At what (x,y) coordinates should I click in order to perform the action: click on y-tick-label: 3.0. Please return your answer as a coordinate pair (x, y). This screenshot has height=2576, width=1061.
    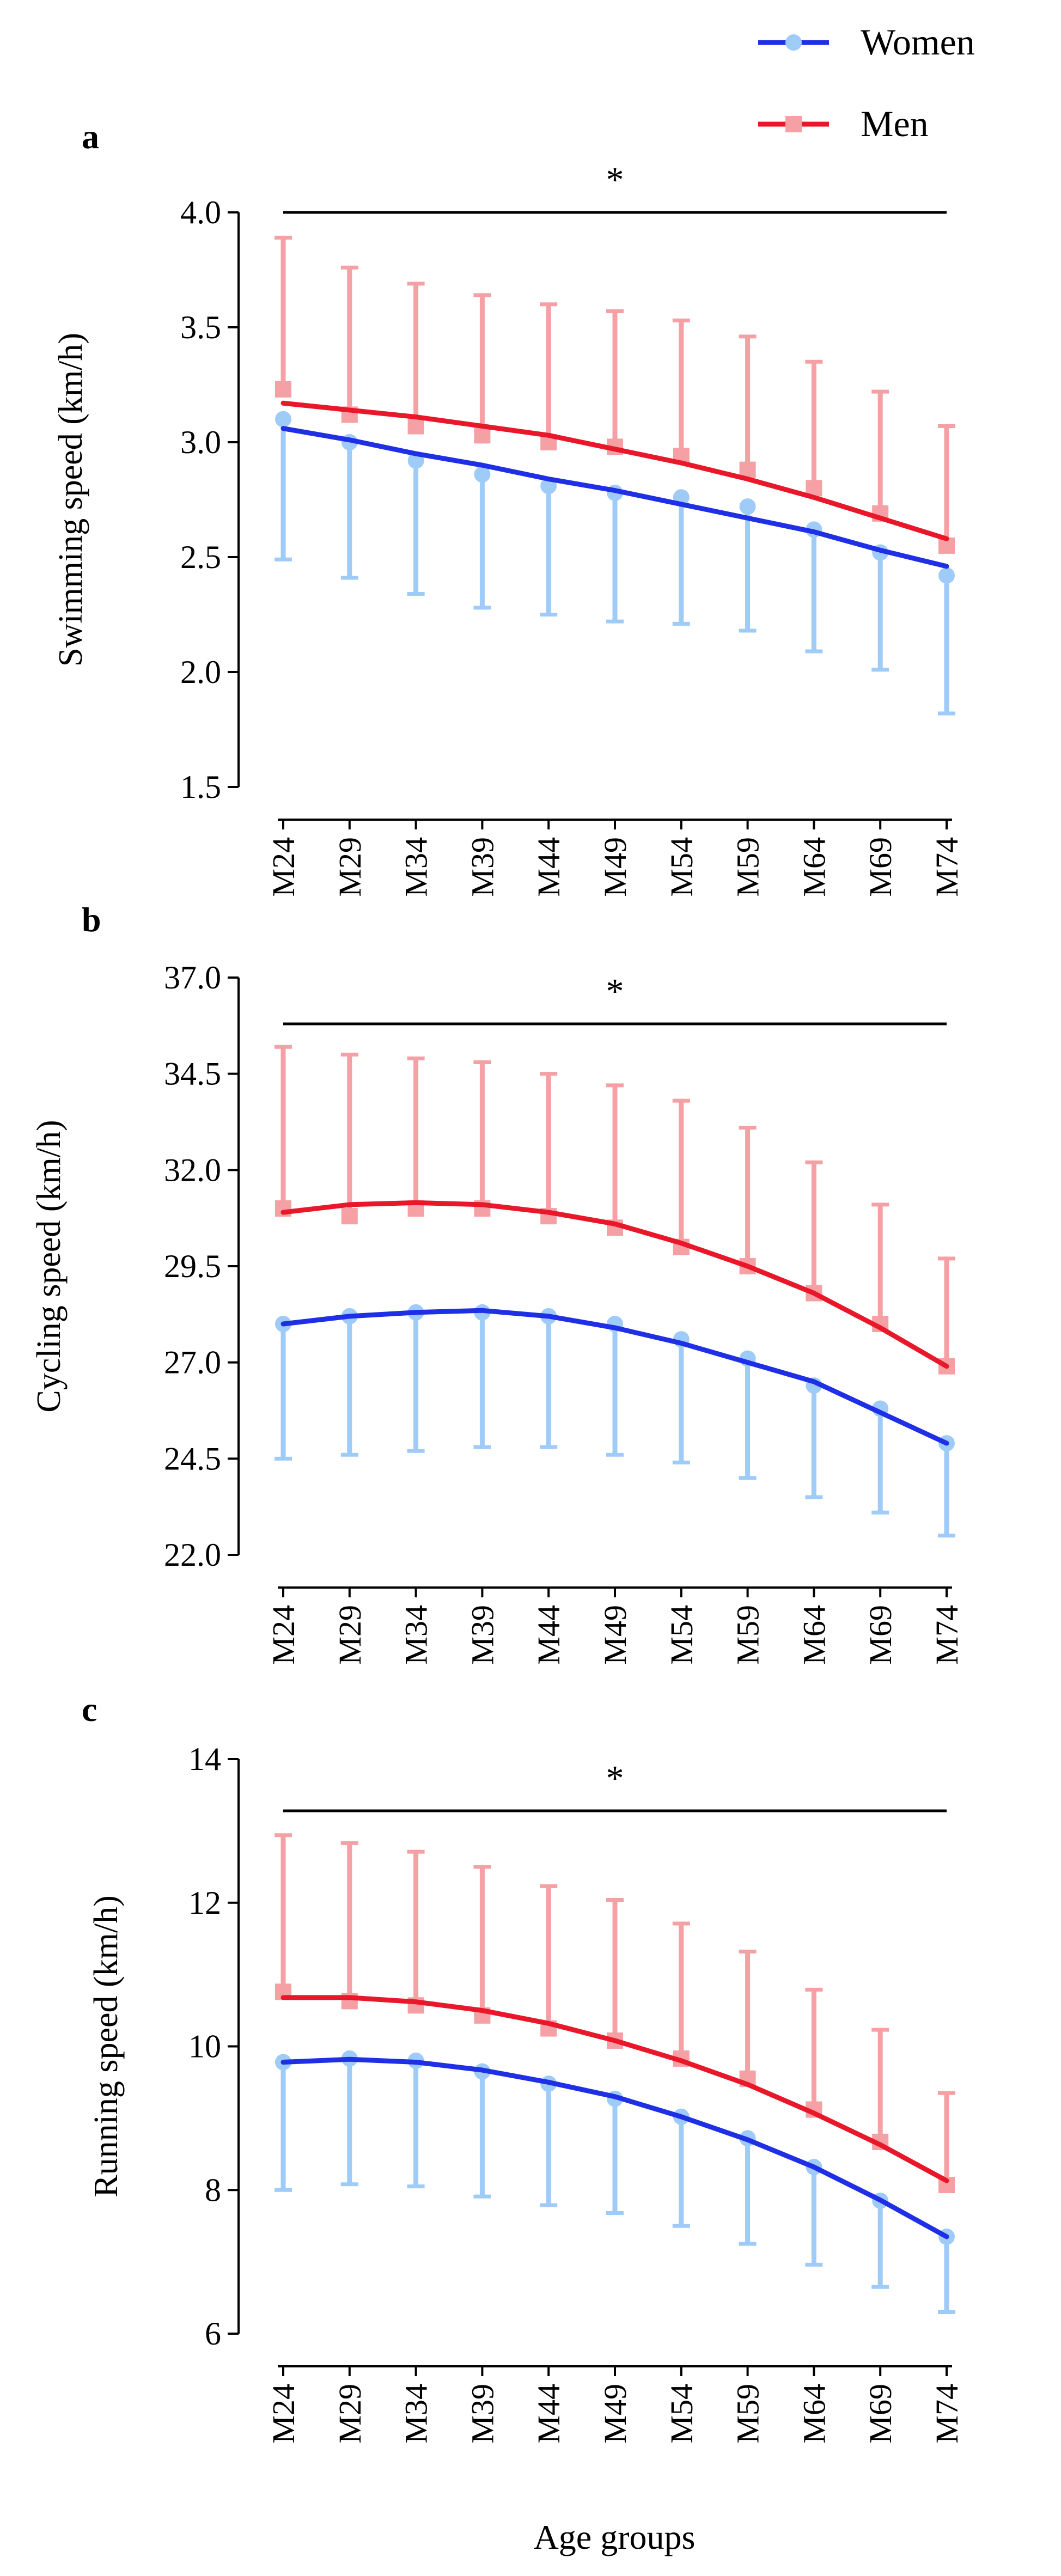
    Looking at the image, I should click on (200, 442).